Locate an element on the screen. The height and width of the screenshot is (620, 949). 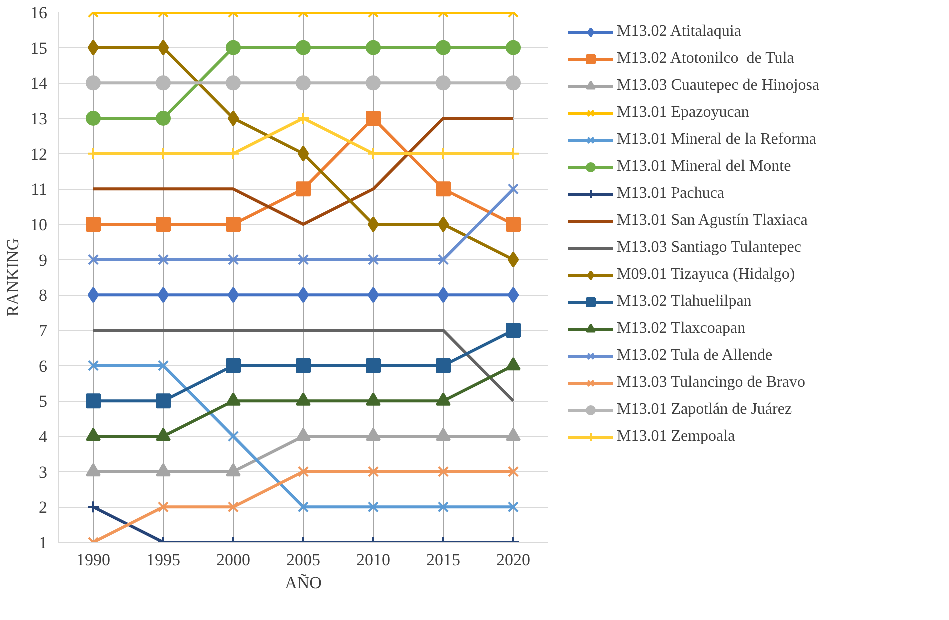
legend-label: M09.01 Tizayuca (Hidalgo) is located at coordinates (706, 275).